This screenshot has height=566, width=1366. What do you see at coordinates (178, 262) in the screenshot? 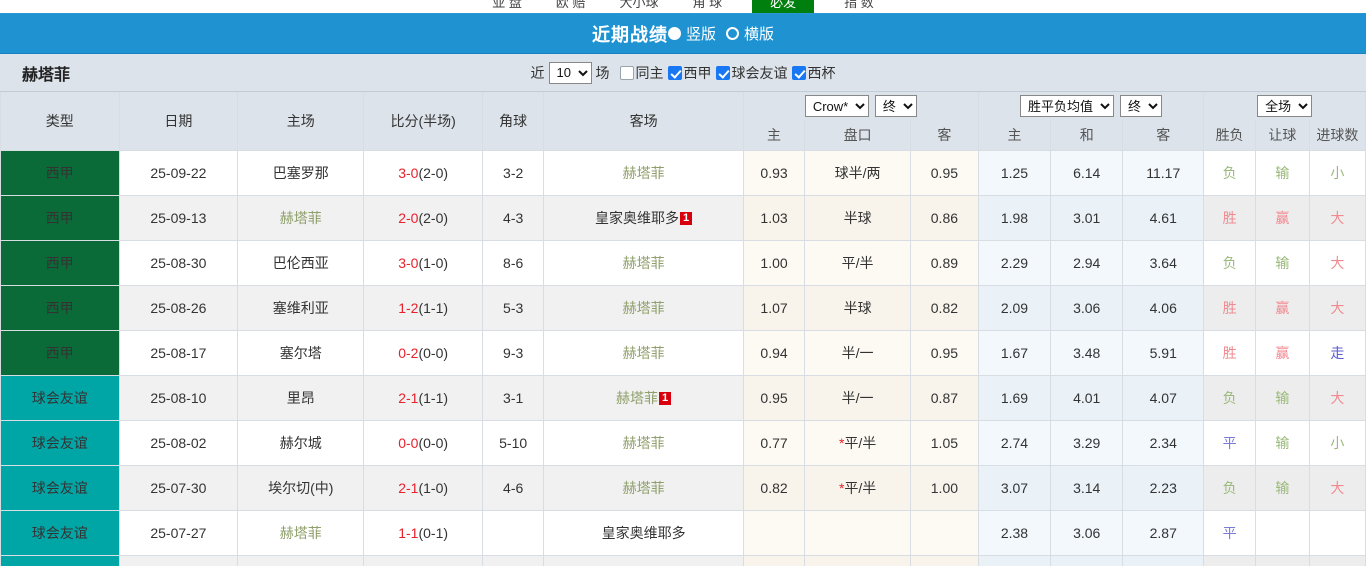
I see `cell-date: 25-08-30` at bounding box center [178, 262].